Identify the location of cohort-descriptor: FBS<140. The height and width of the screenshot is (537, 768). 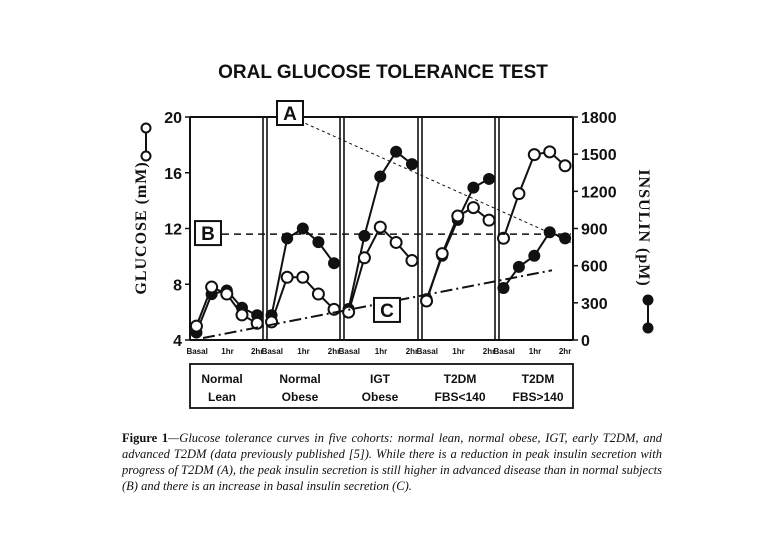
(459, 397).